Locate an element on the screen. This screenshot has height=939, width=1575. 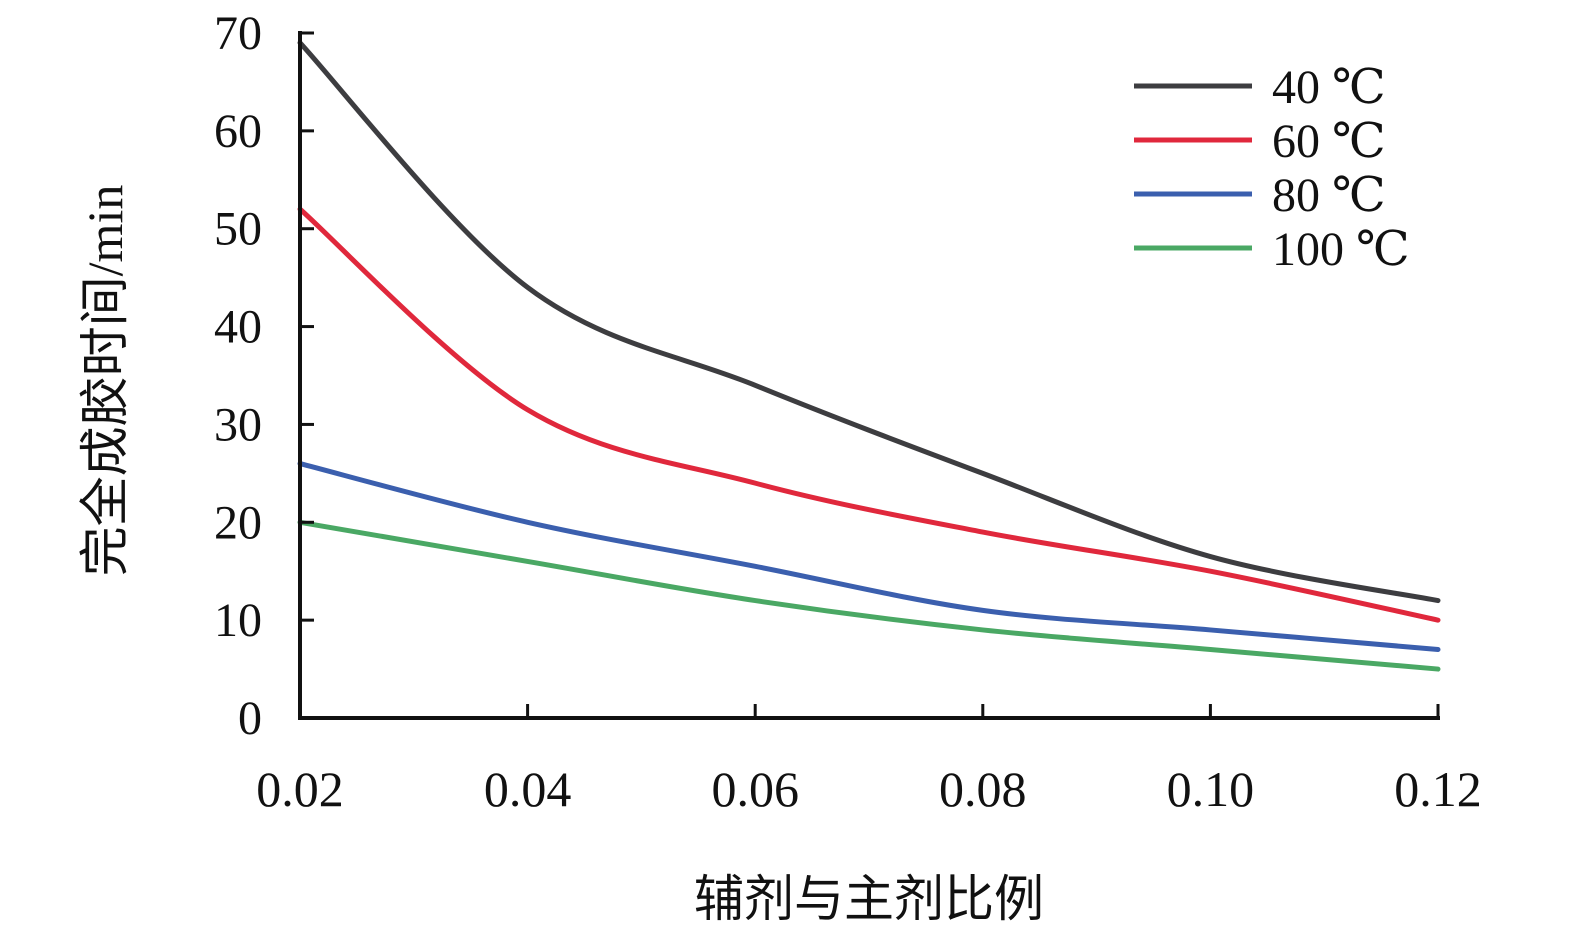
y-ticks: 0 10 20 30 40 50 60 70 is located at coordinates (264, 376).